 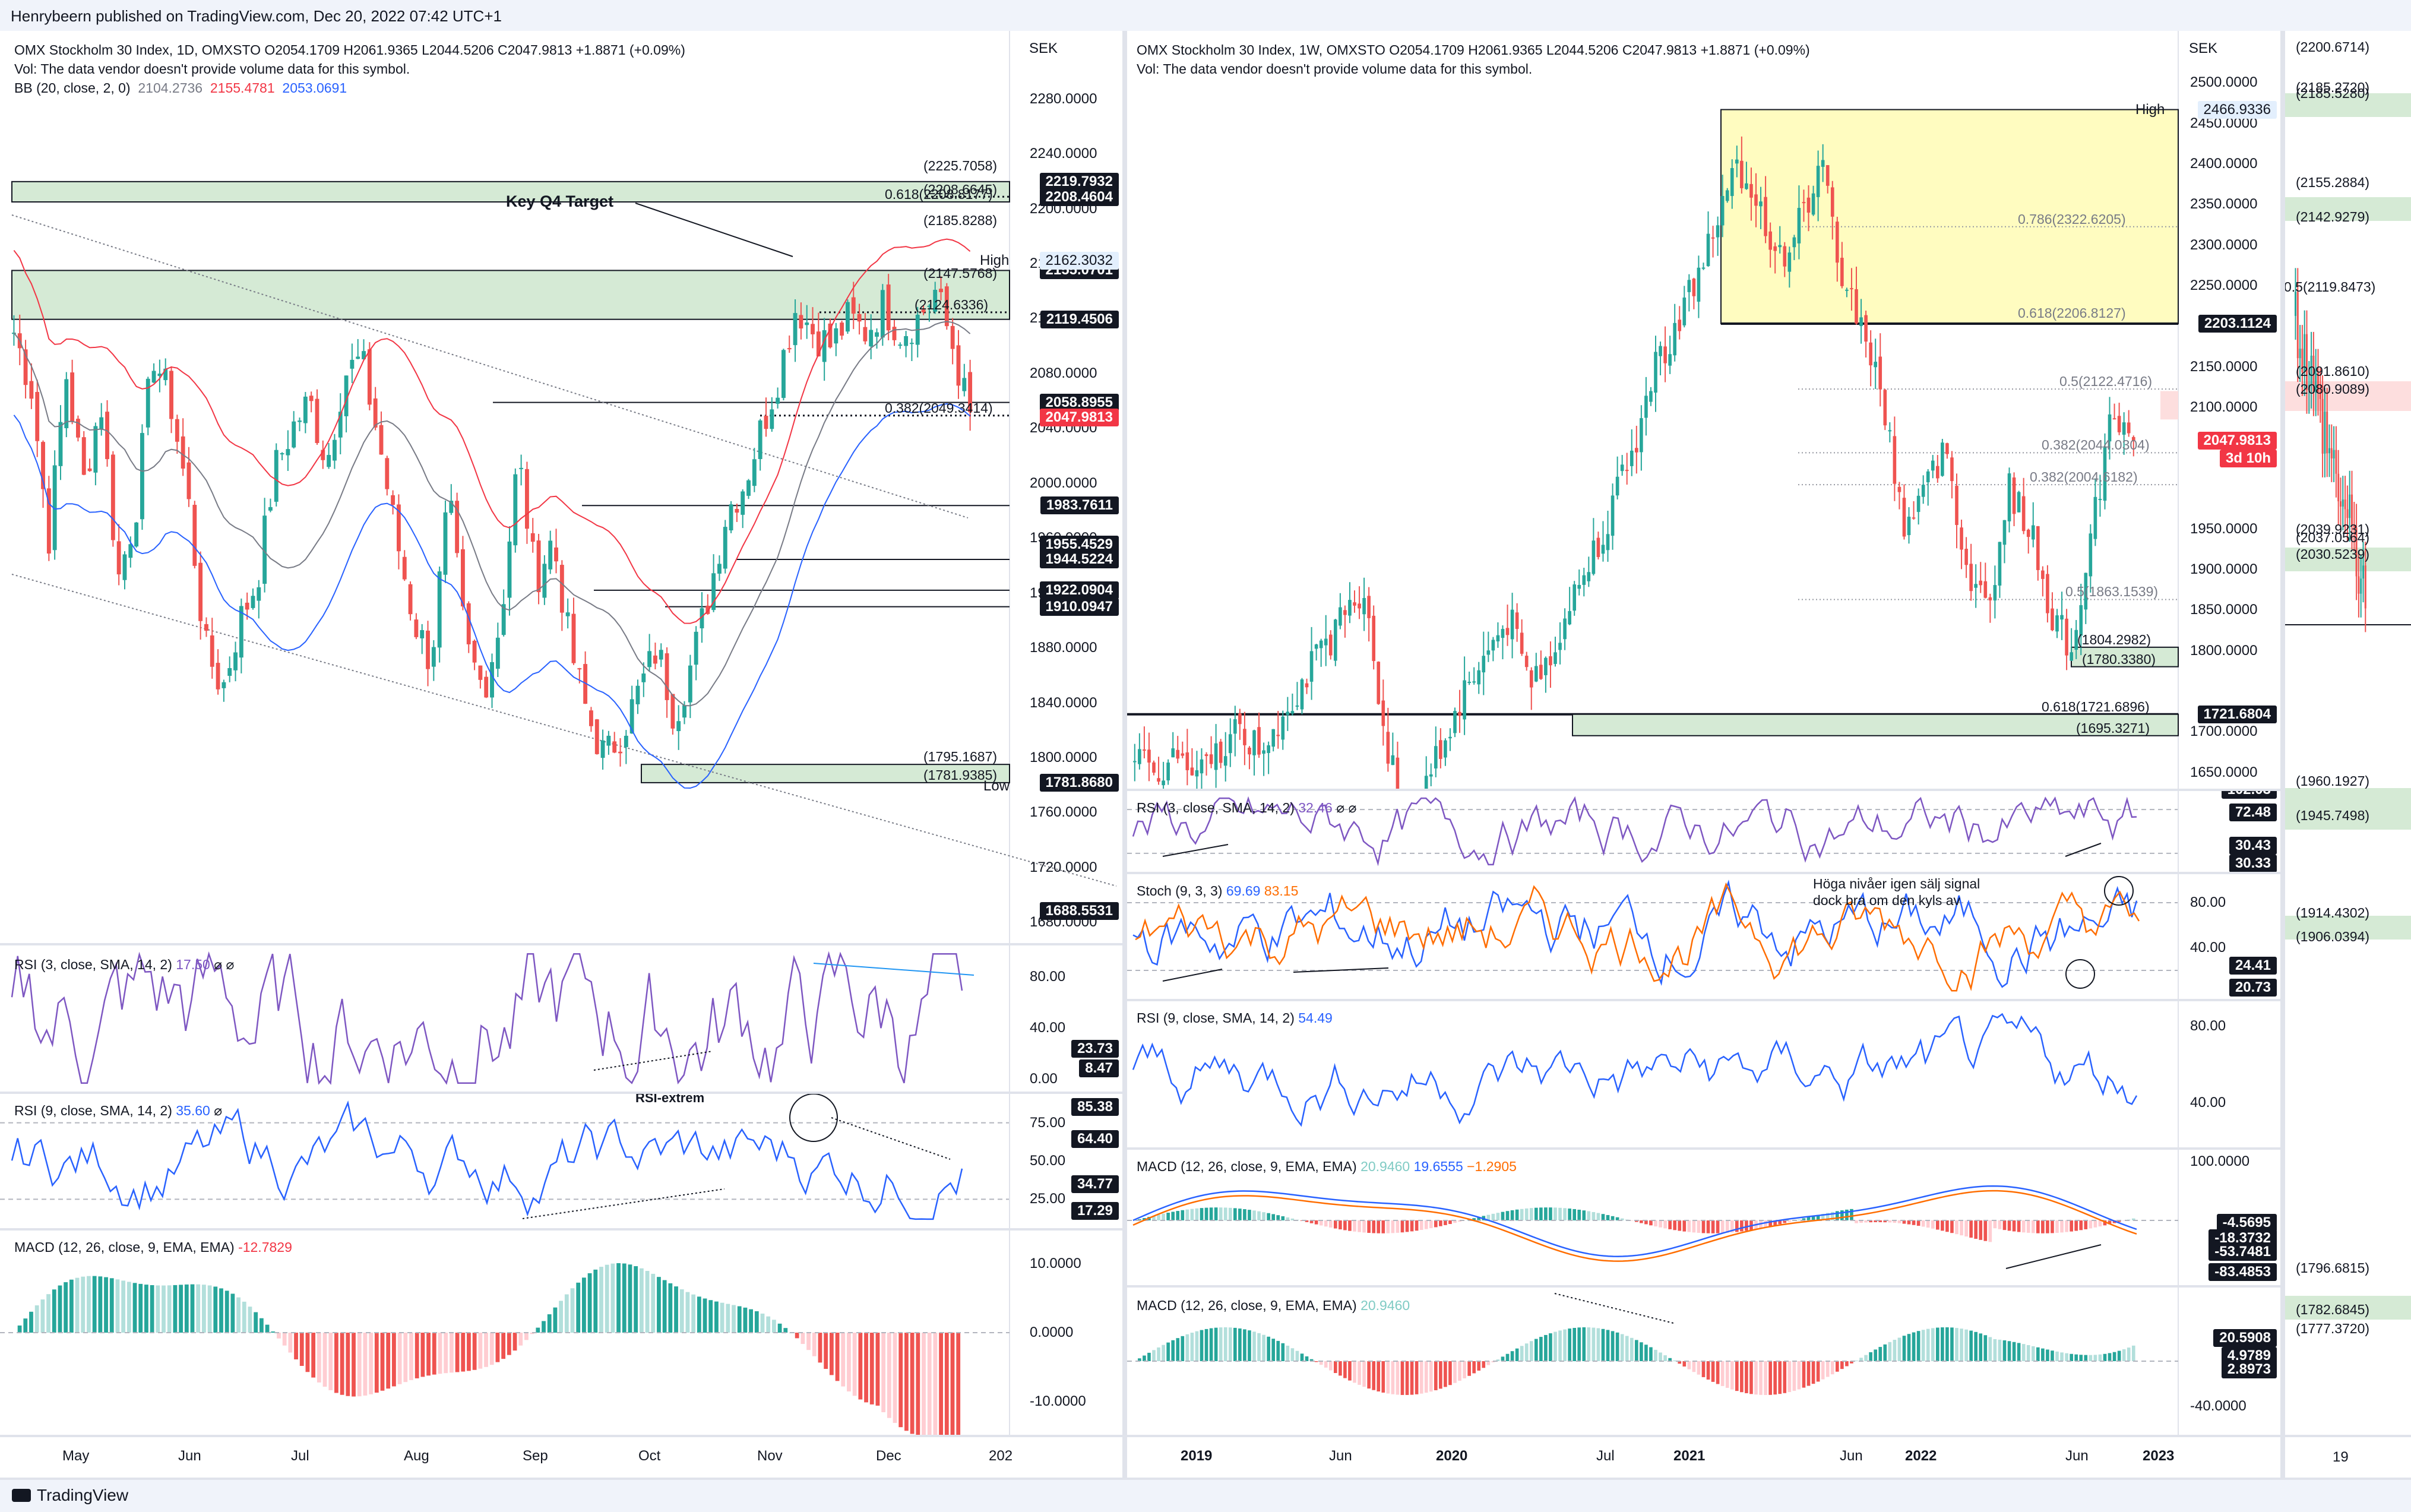 I want to click on tradingview-brand: TradingView, so click(x=70, y=1495).